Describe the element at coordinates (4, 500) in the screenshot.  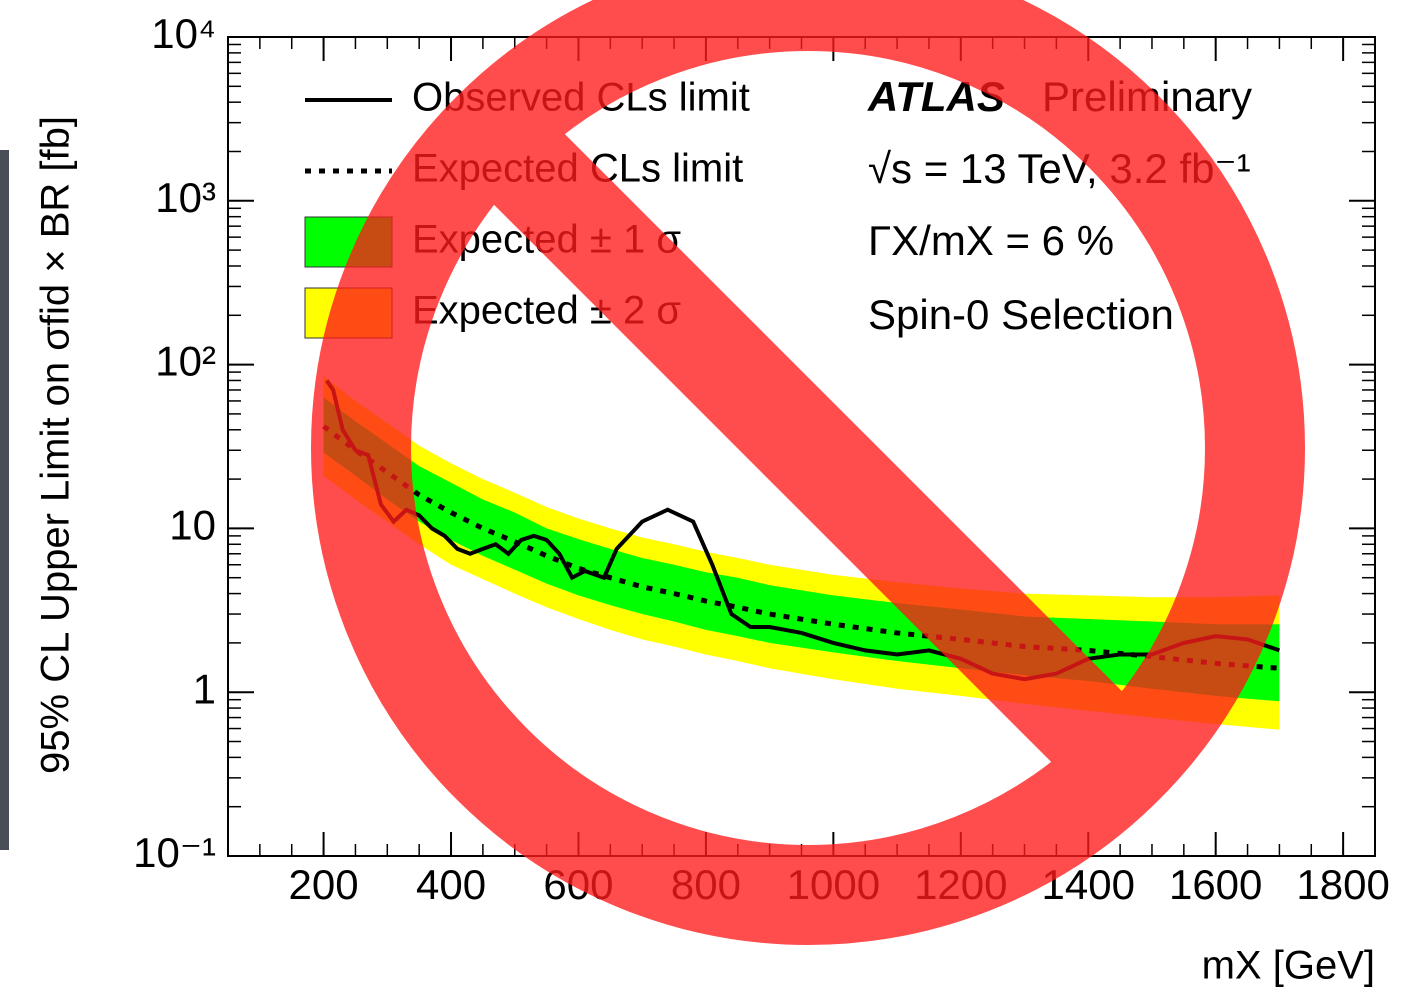
I see `photo-strip` at that location.